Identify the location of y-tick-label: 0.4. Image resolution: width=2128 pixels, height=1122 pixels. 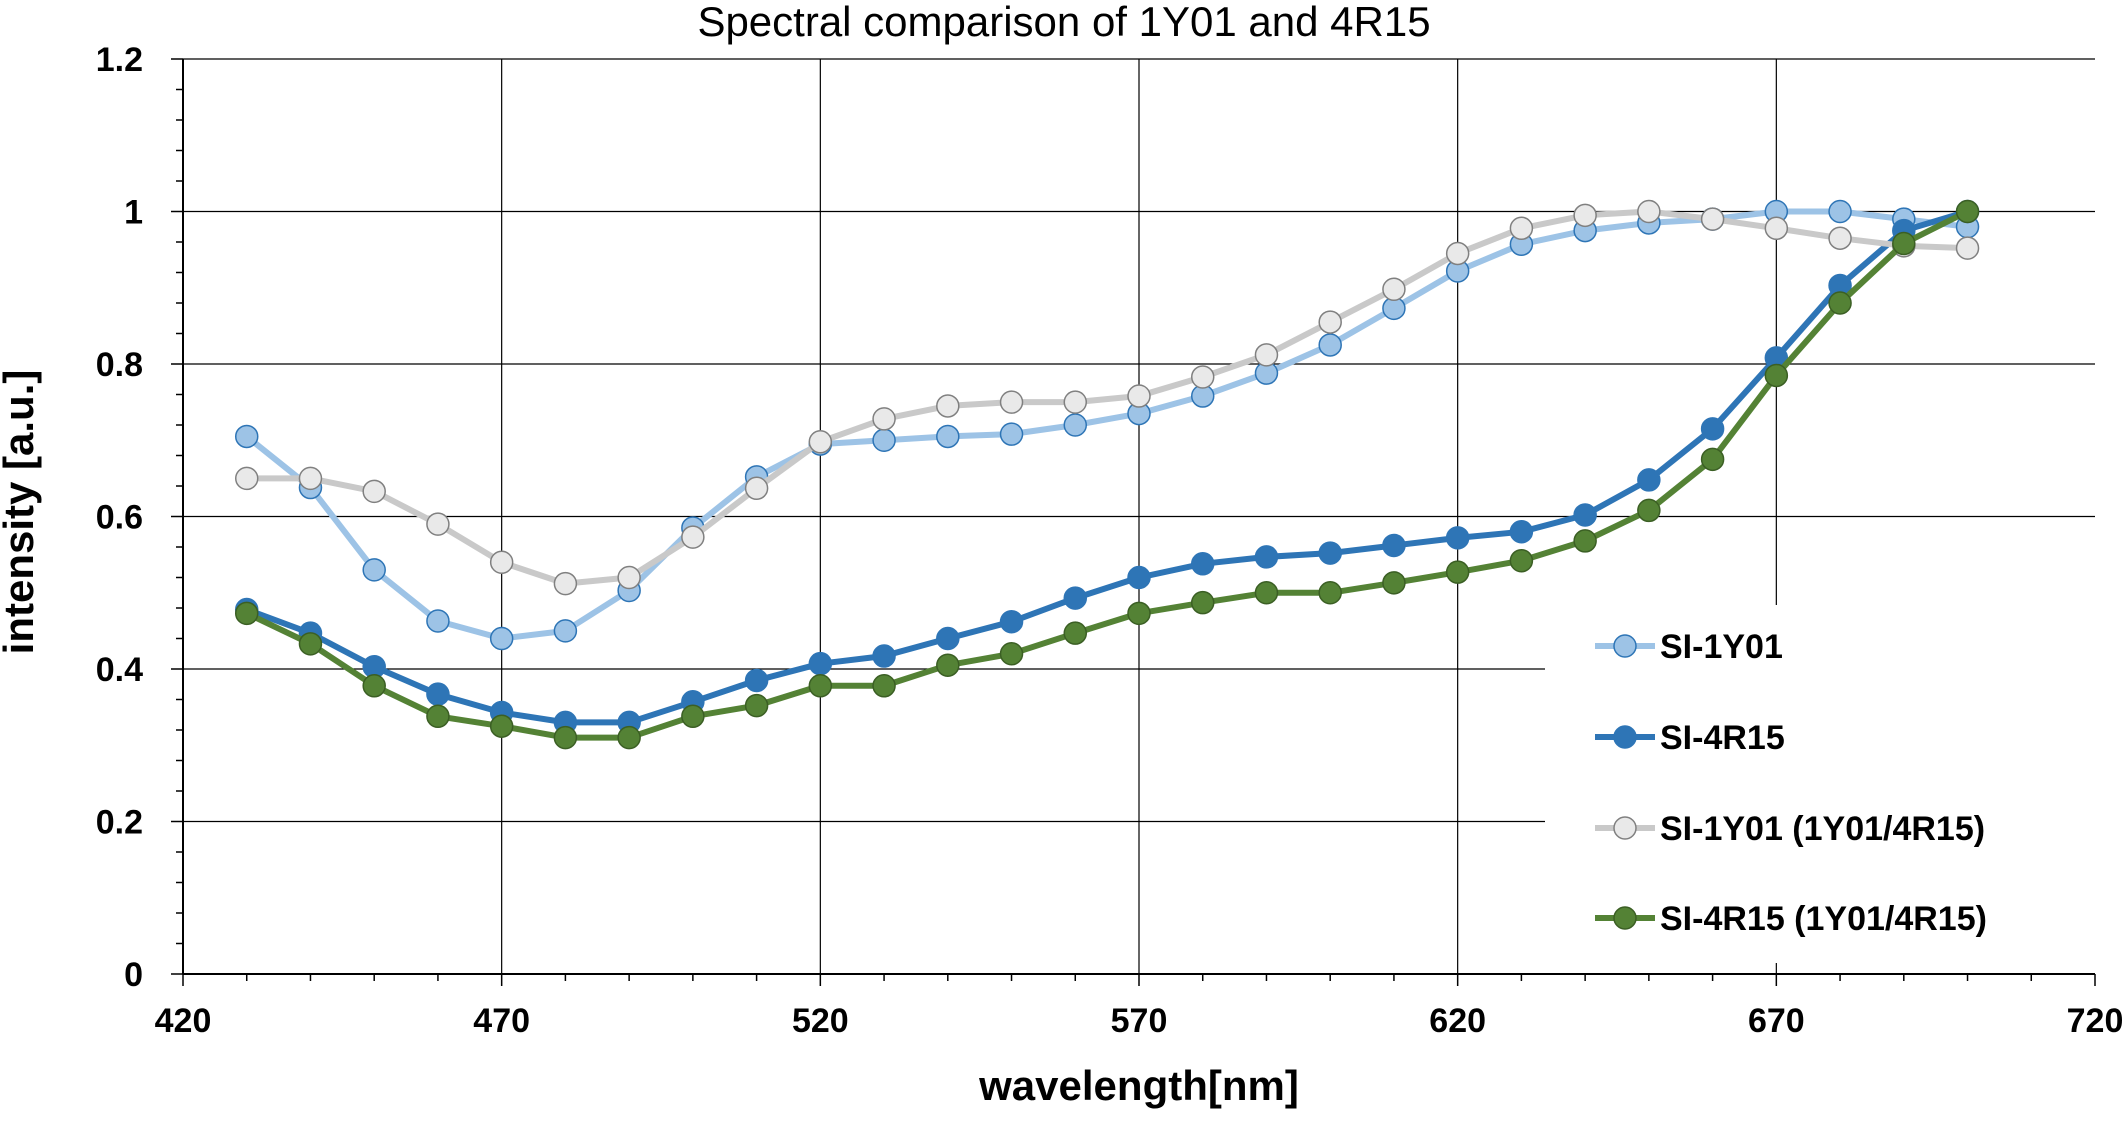
(119, 670).